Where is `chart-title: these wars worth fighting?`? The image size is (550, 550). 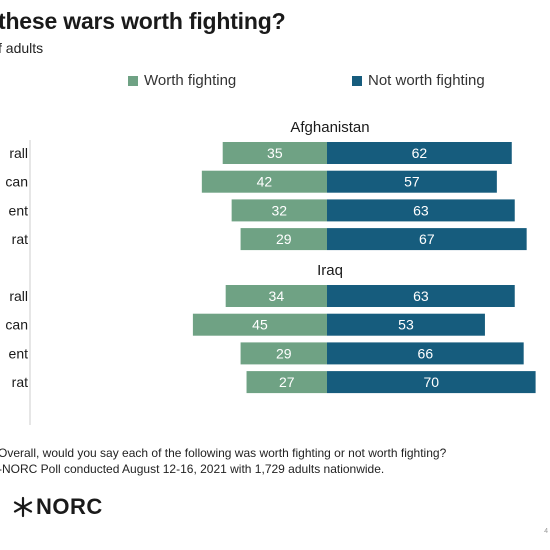
chart-title: these wars worth fighting? is located at coordinates (143, 21).